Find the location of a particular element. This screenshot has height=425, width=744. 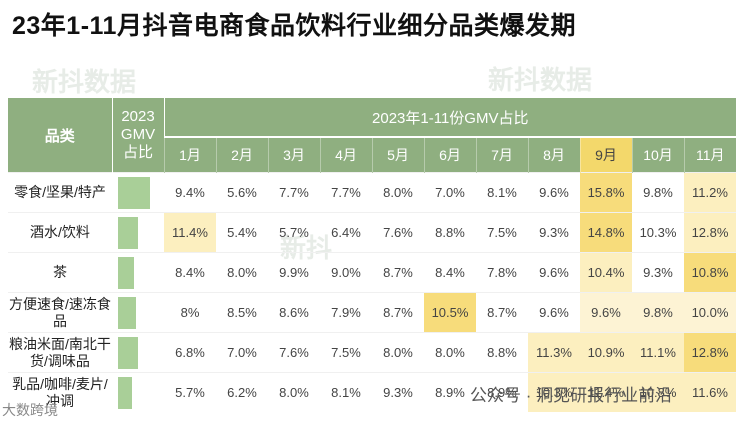

gmv-share-cell: 11.1% is located at coordinates (658, 352).